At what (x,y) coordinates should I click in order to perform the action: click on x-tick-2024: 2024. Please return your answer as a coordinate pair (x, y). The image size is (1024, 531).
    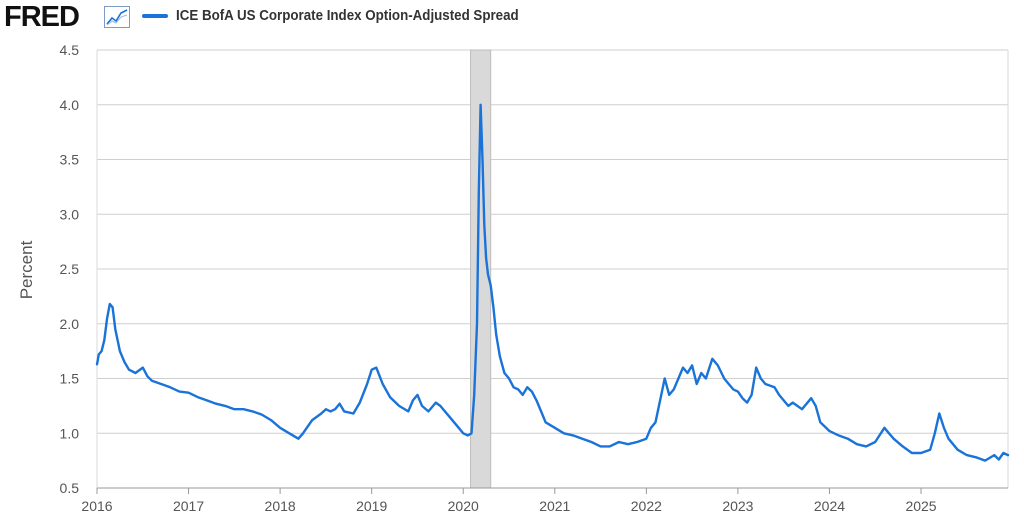
    Looking at the image, I should click on (829, 506).